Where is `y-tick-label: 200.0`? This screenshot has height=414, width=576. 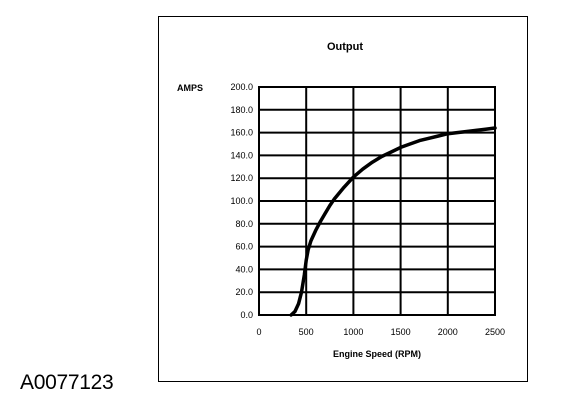
y-tick-label: 200.0 is located at coordinates (241, 87).